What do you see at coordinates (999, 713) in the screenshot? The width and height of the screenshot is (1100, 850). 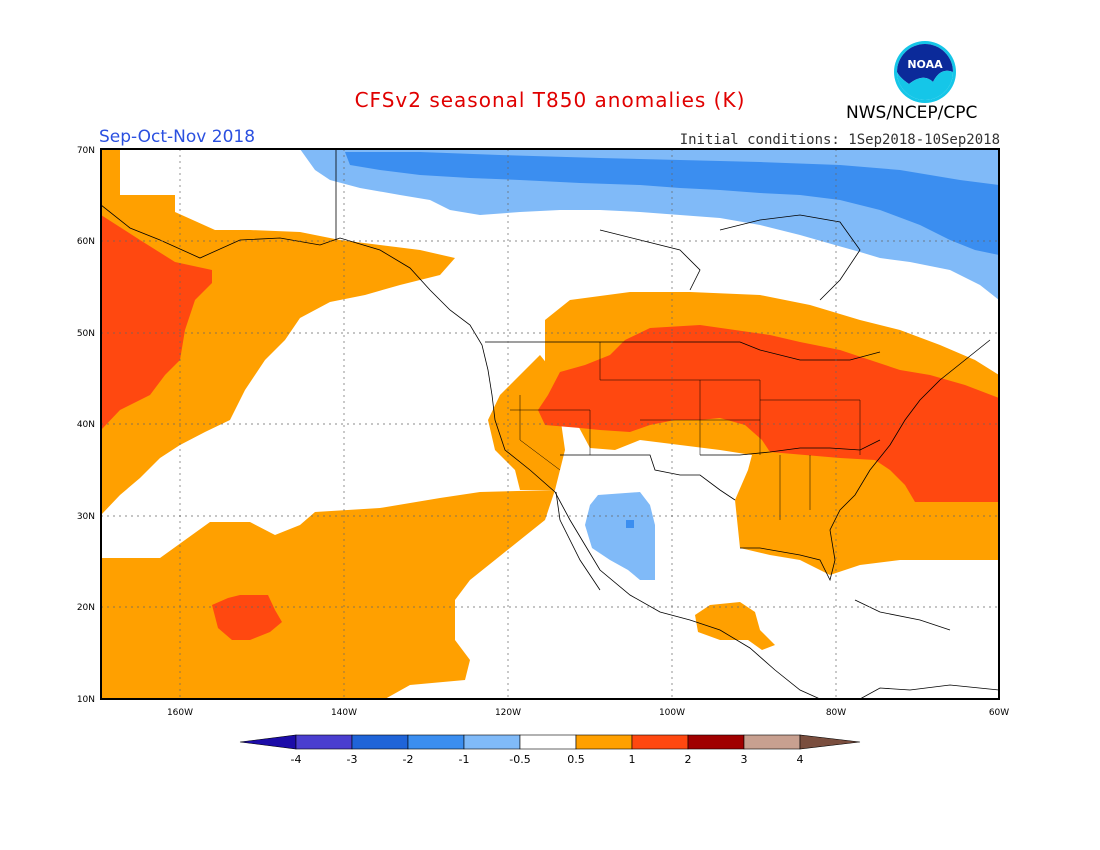 I see `lon-label: 60W` at bounding box center [999, 713].